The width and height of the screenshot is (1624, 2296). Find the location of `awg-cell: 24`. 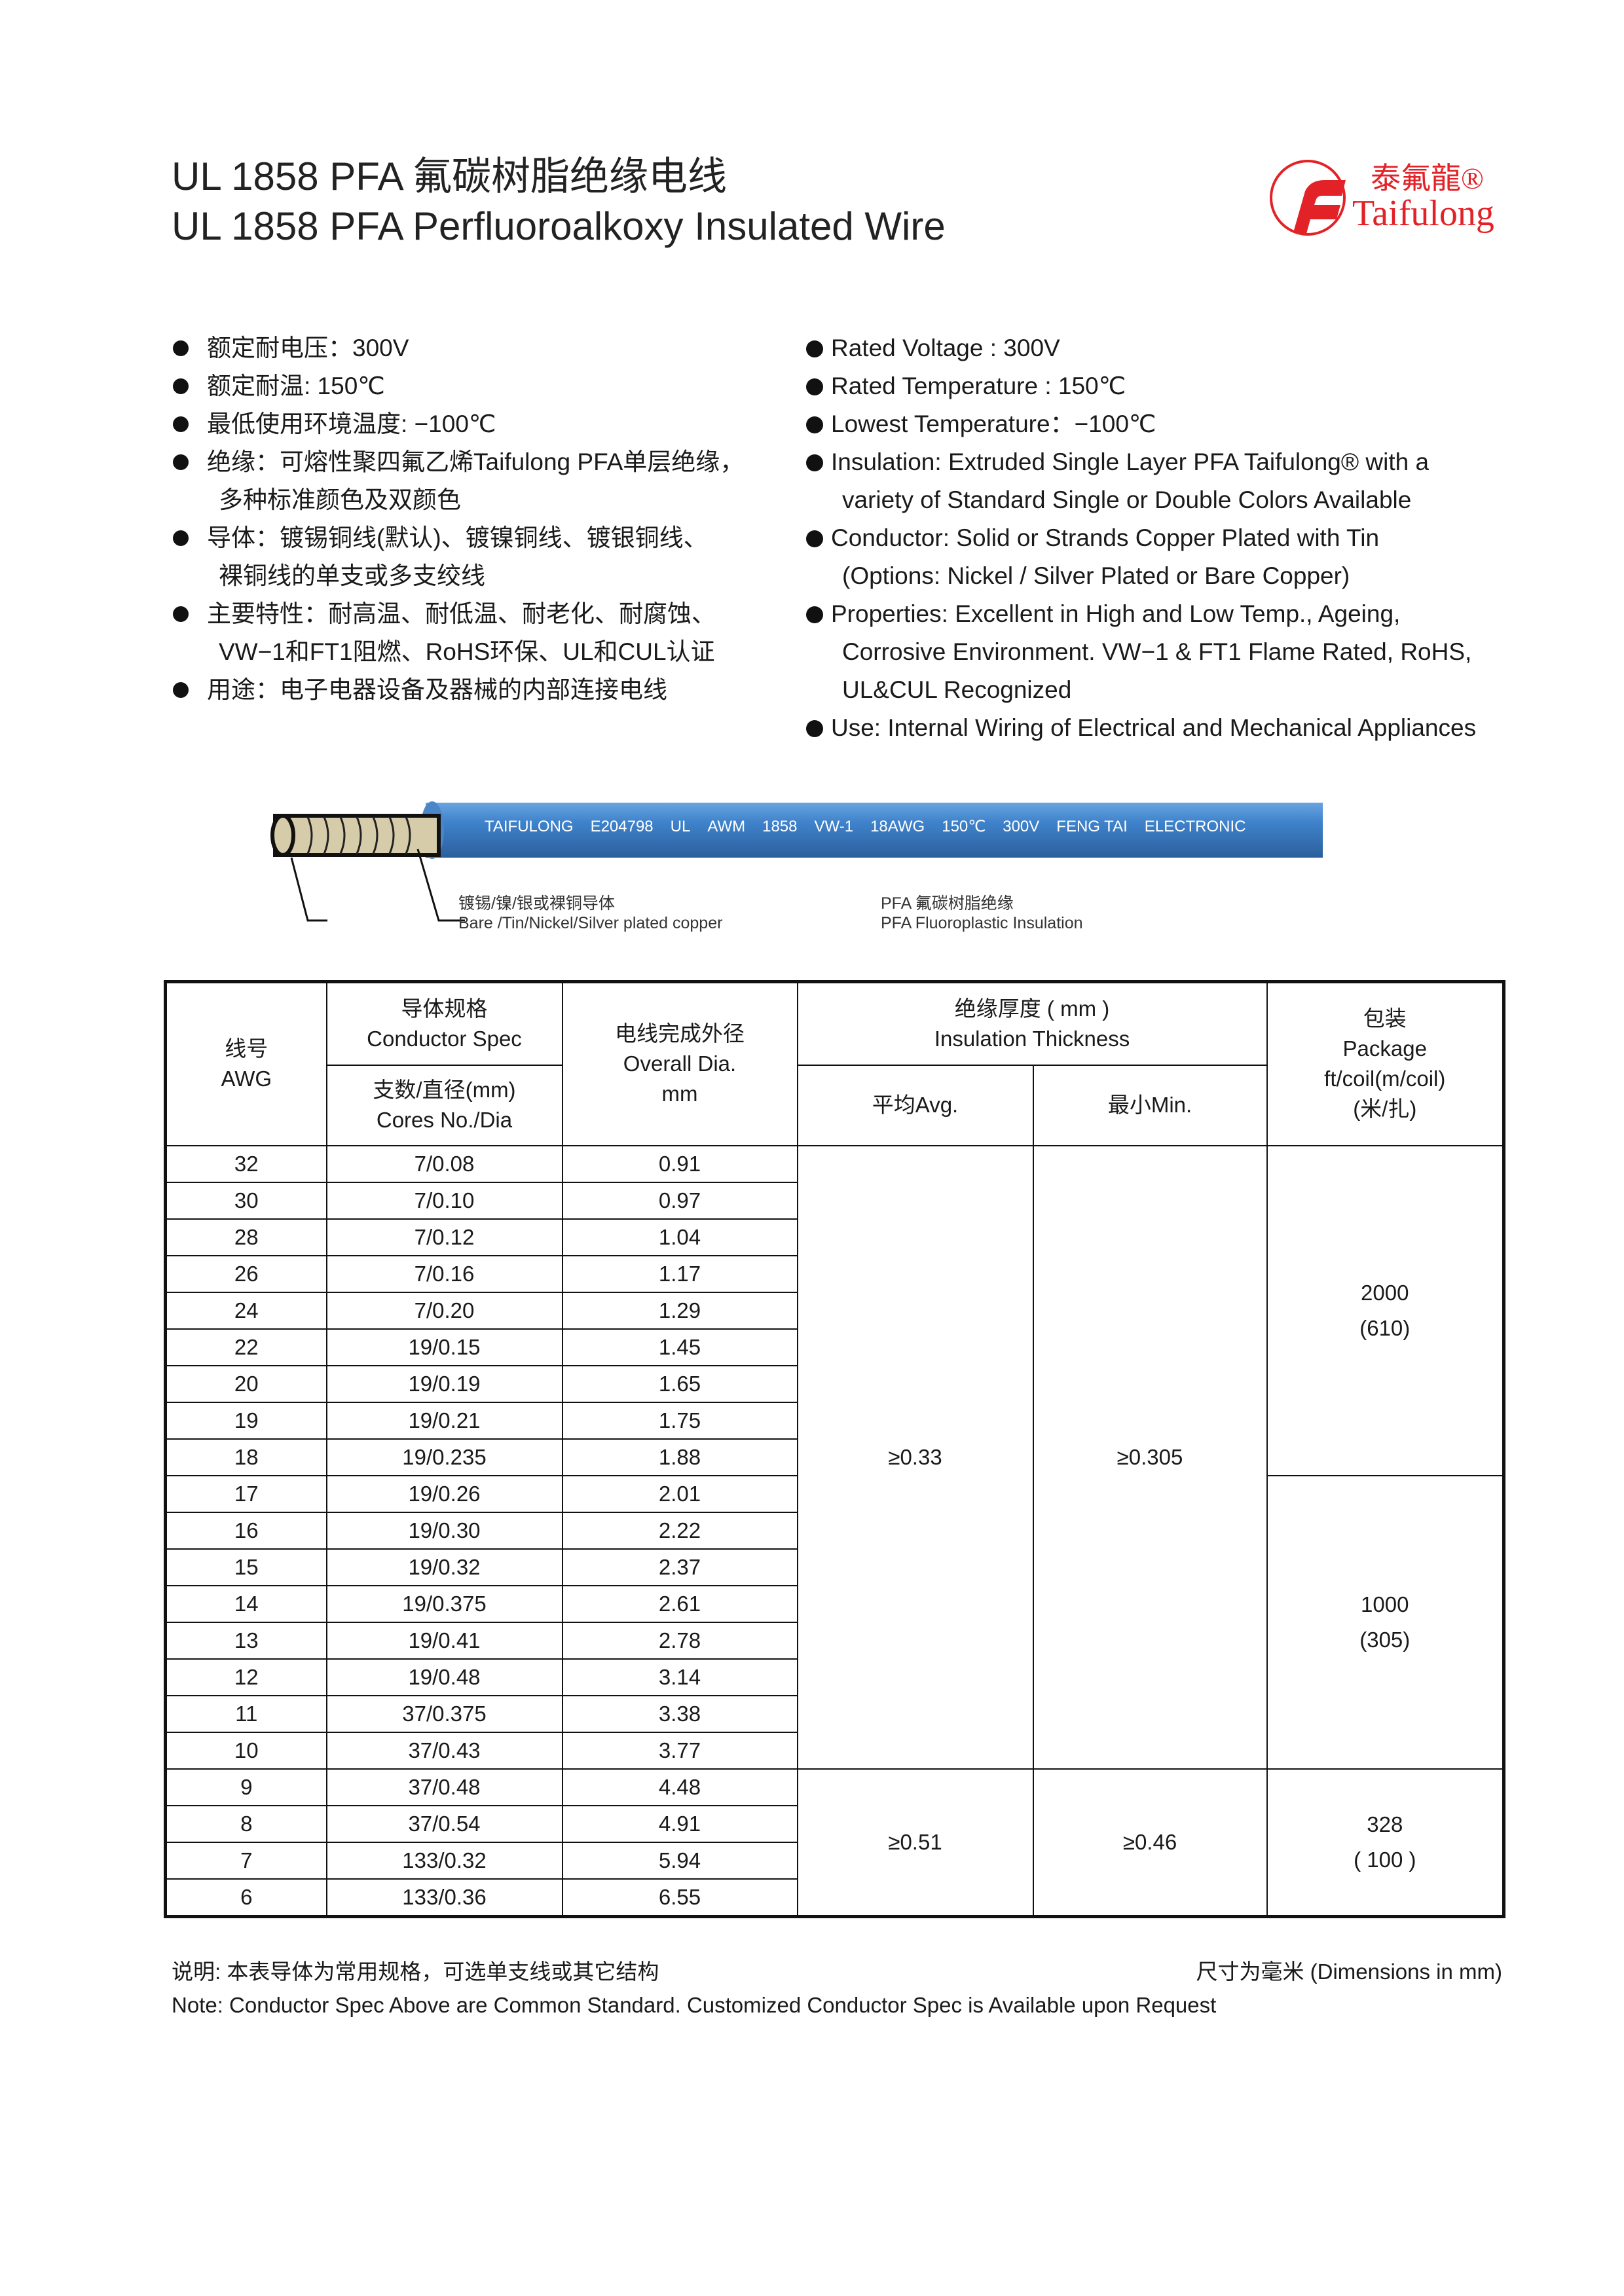

awg-cell: 24 is located at coordinates (245, 1310).